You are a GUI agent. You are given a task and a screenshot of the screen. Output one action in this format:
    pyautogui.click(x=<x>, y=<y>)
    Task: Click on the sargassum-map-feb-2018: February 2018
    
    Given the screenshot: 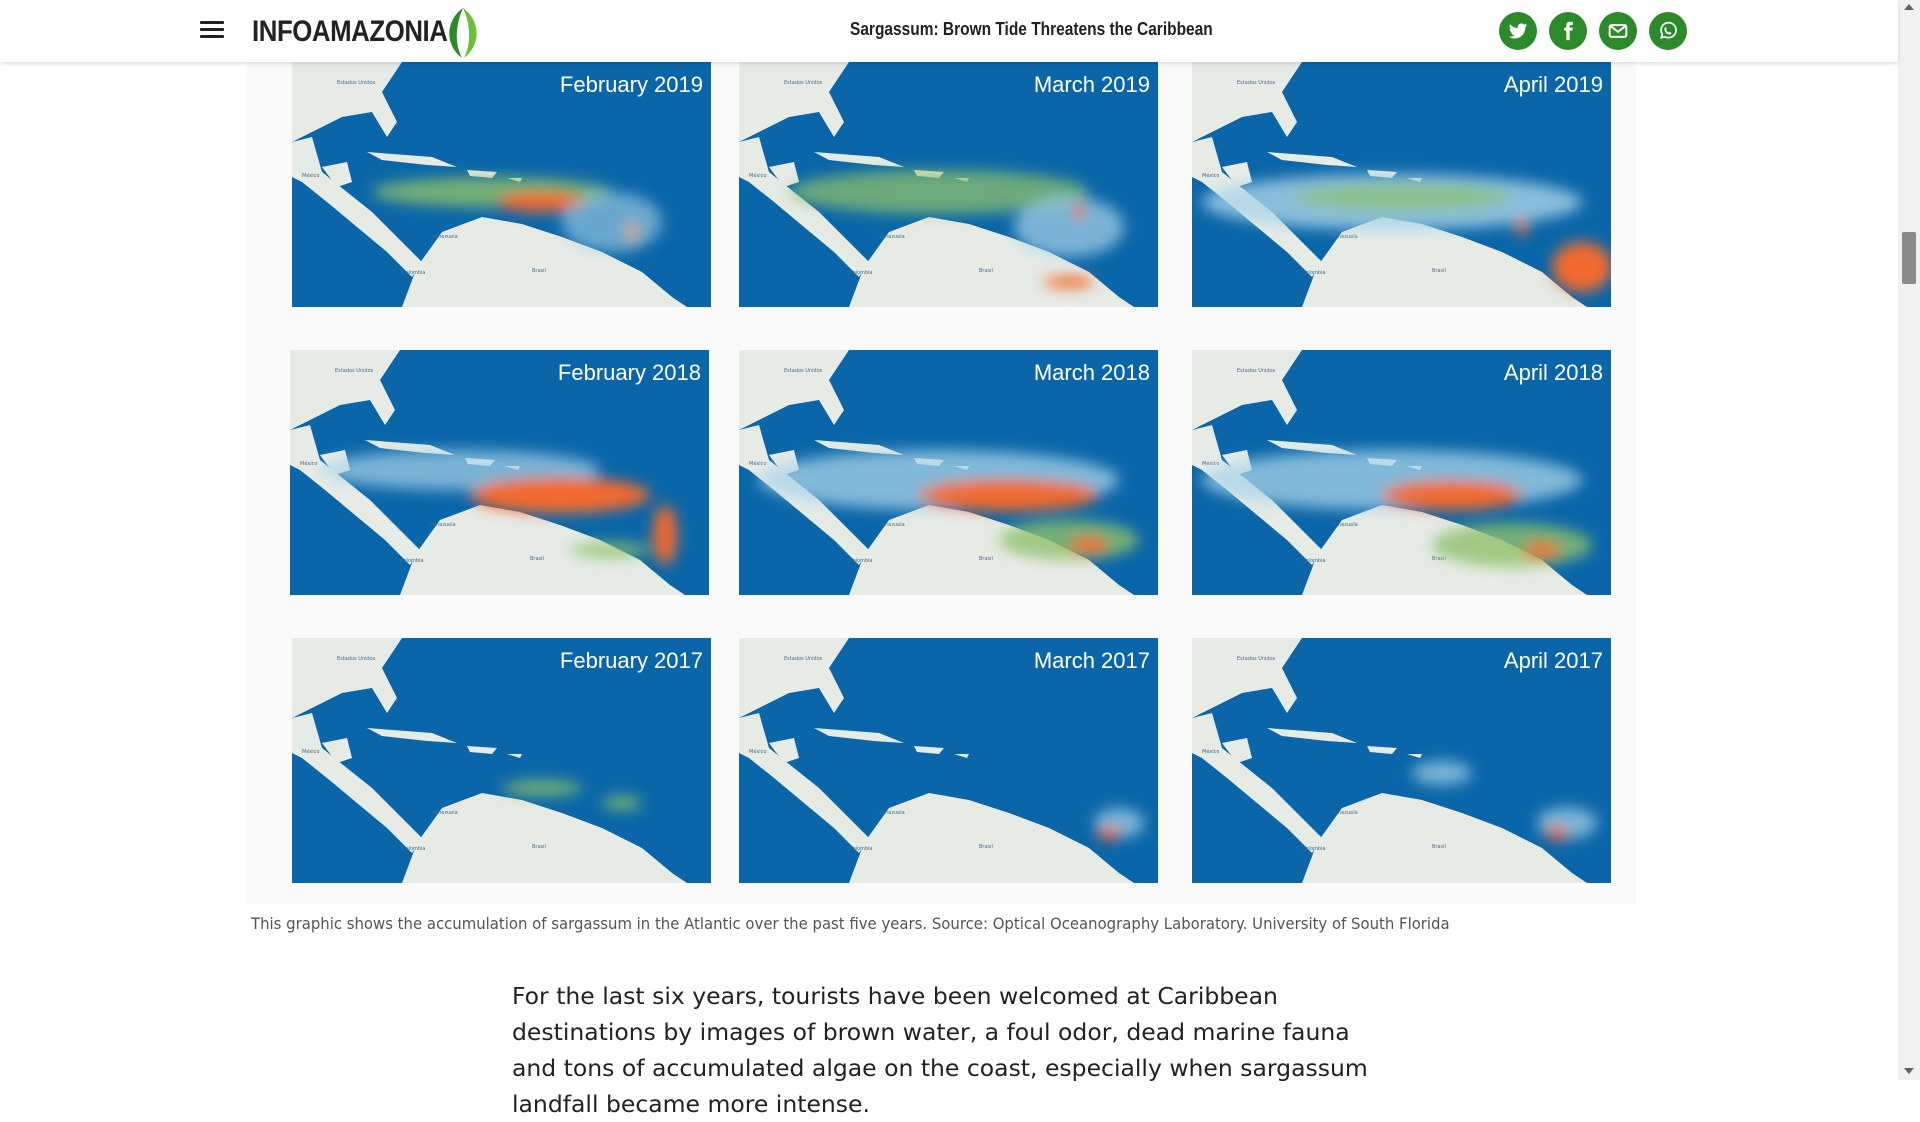 What is the action you would take?
    pyautogui.click(x=499, y=472)
    